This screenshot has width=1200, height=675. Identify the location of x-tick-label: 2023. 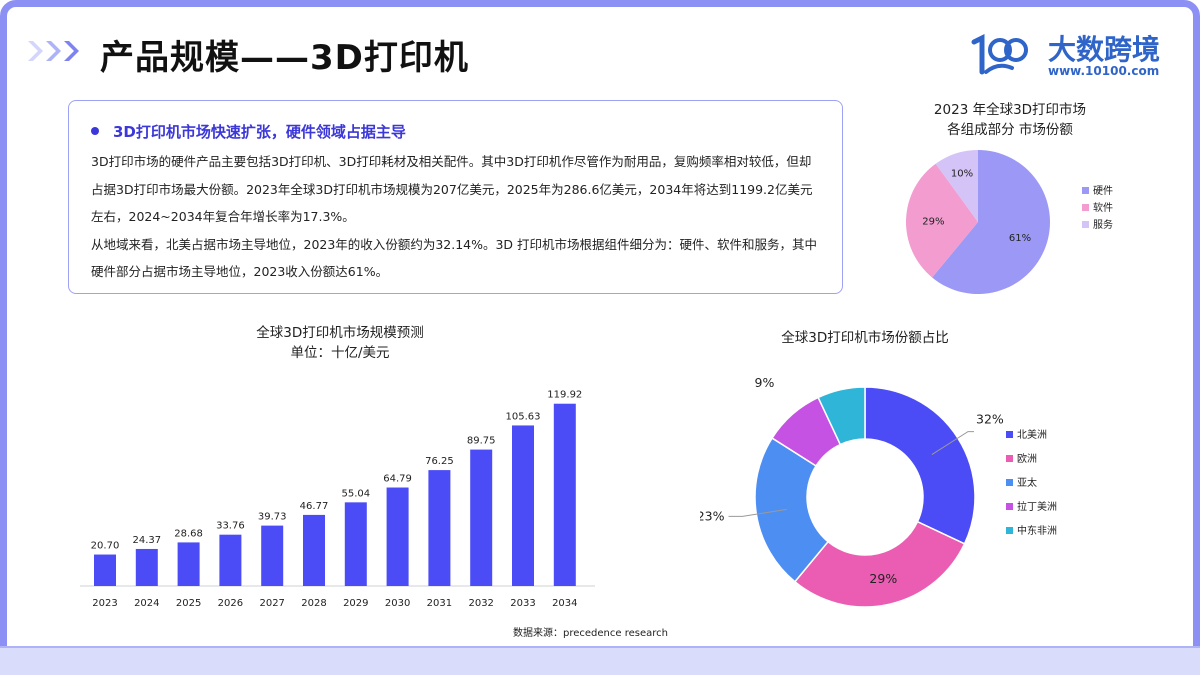
(104, 603).